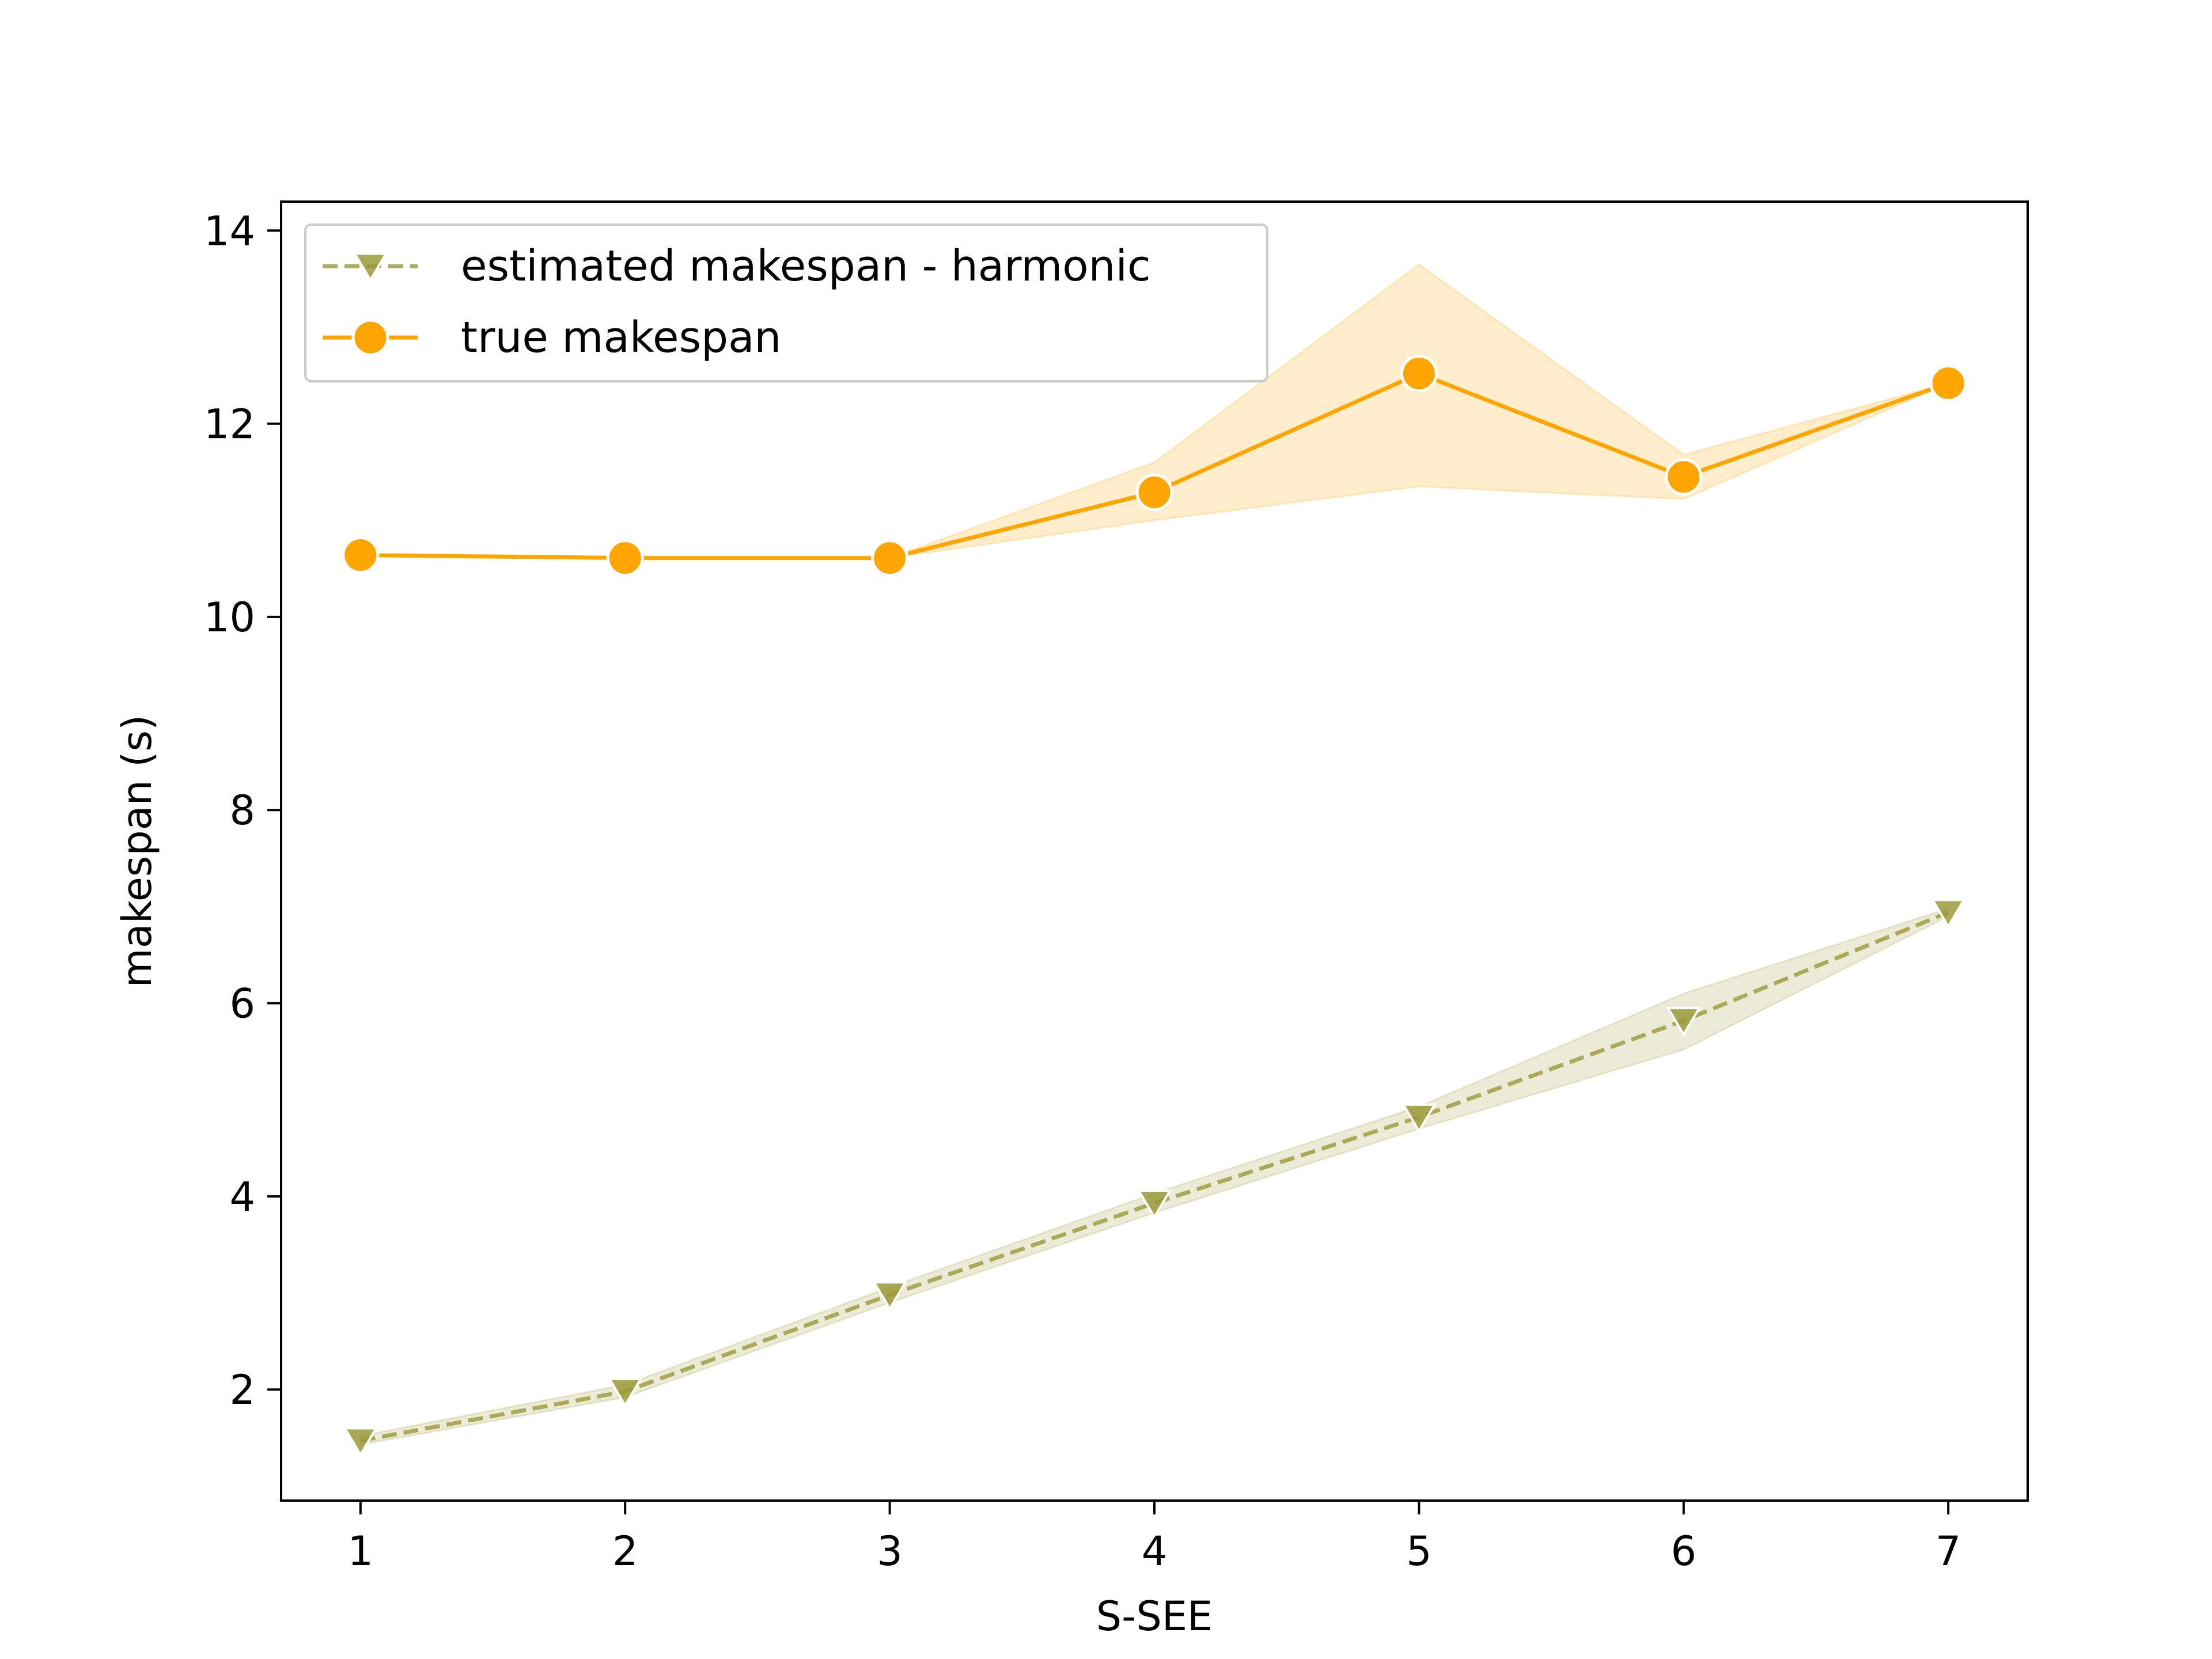  What do you see at coordinates (1155, 1551) in the screenshot?
I see `x-tick-label: 4` at bounding box center [1155, 1551].